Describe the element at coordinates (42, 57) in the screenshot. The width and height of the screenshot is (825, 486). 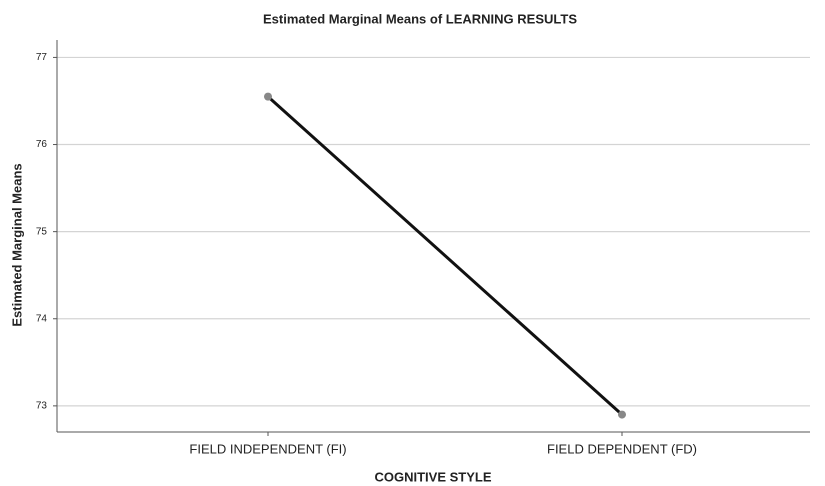
I see `y-tick-label: 77` at that location.